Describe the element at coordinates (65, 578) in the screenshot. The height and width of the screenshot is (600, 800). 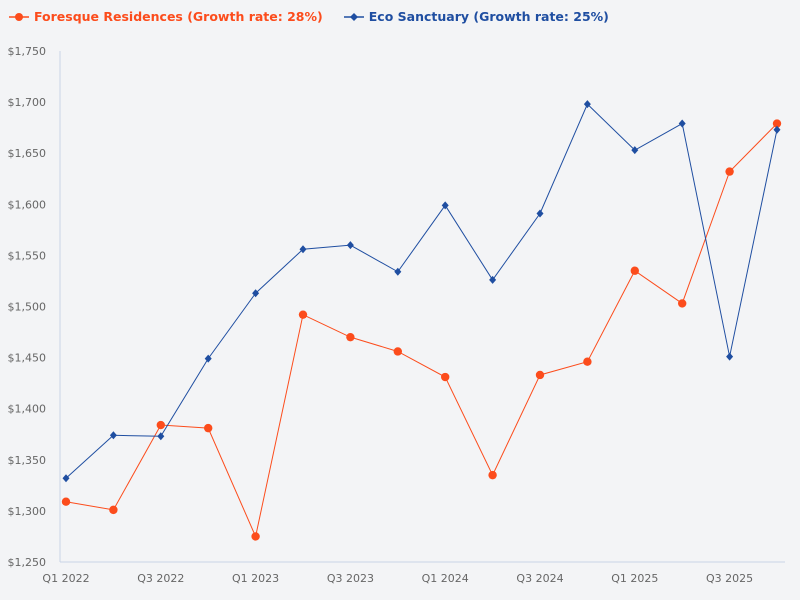
I see `x-tick-label: Q1 2022` at that location.